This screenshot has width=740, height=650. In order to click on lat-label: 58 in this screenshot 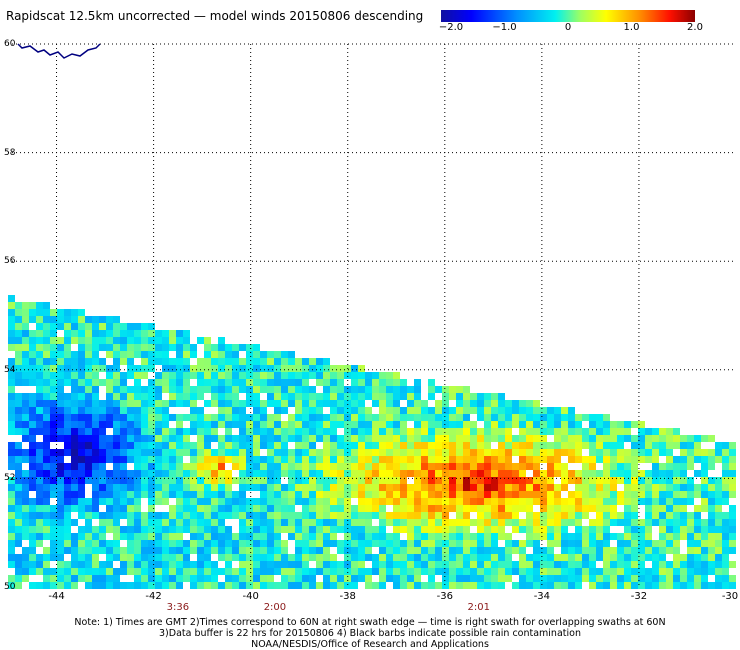, I will do `click(10, 152)`.